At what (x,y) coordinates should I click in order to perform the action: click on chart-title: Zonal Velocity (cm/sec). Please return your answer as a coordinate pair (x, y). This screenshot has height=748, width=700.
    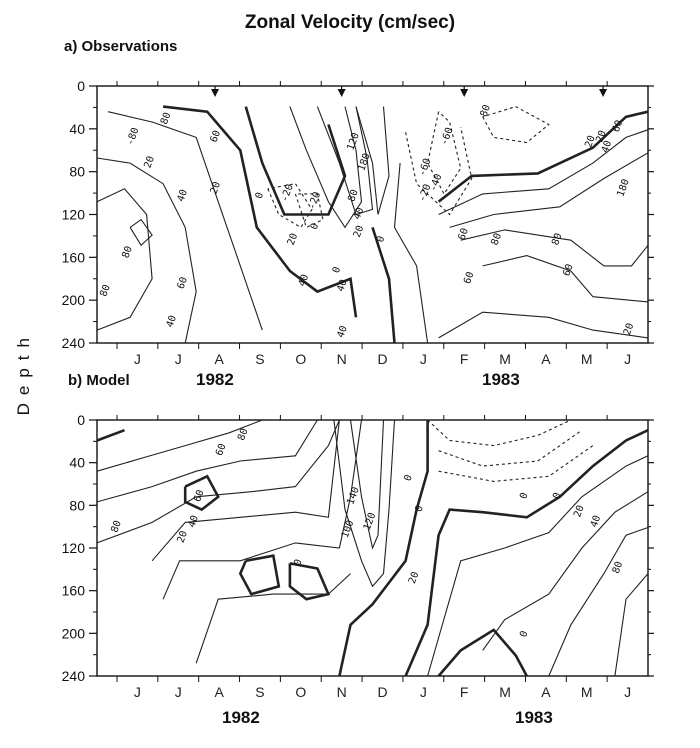
    Looking at the image, I should click on (350, 22).